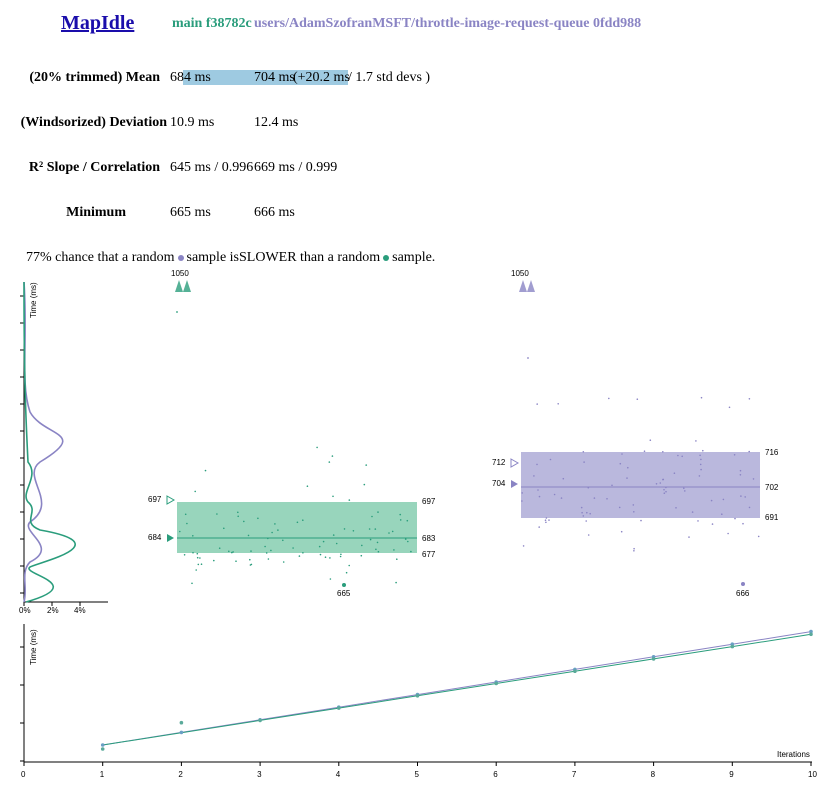  Describe the element at coordinates (274, 212) in the screenshot. I see `minimum-compare-value: 666 ms` at that location.